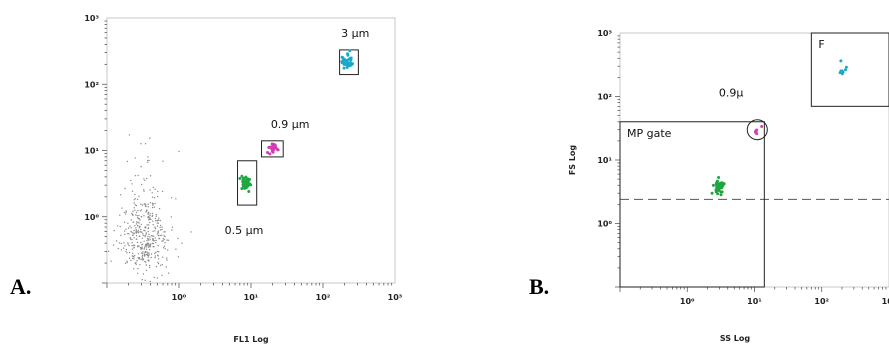 This screenshot has height=347, width=889. I want to click on y-tick-label: 10³, so click(91, 18).